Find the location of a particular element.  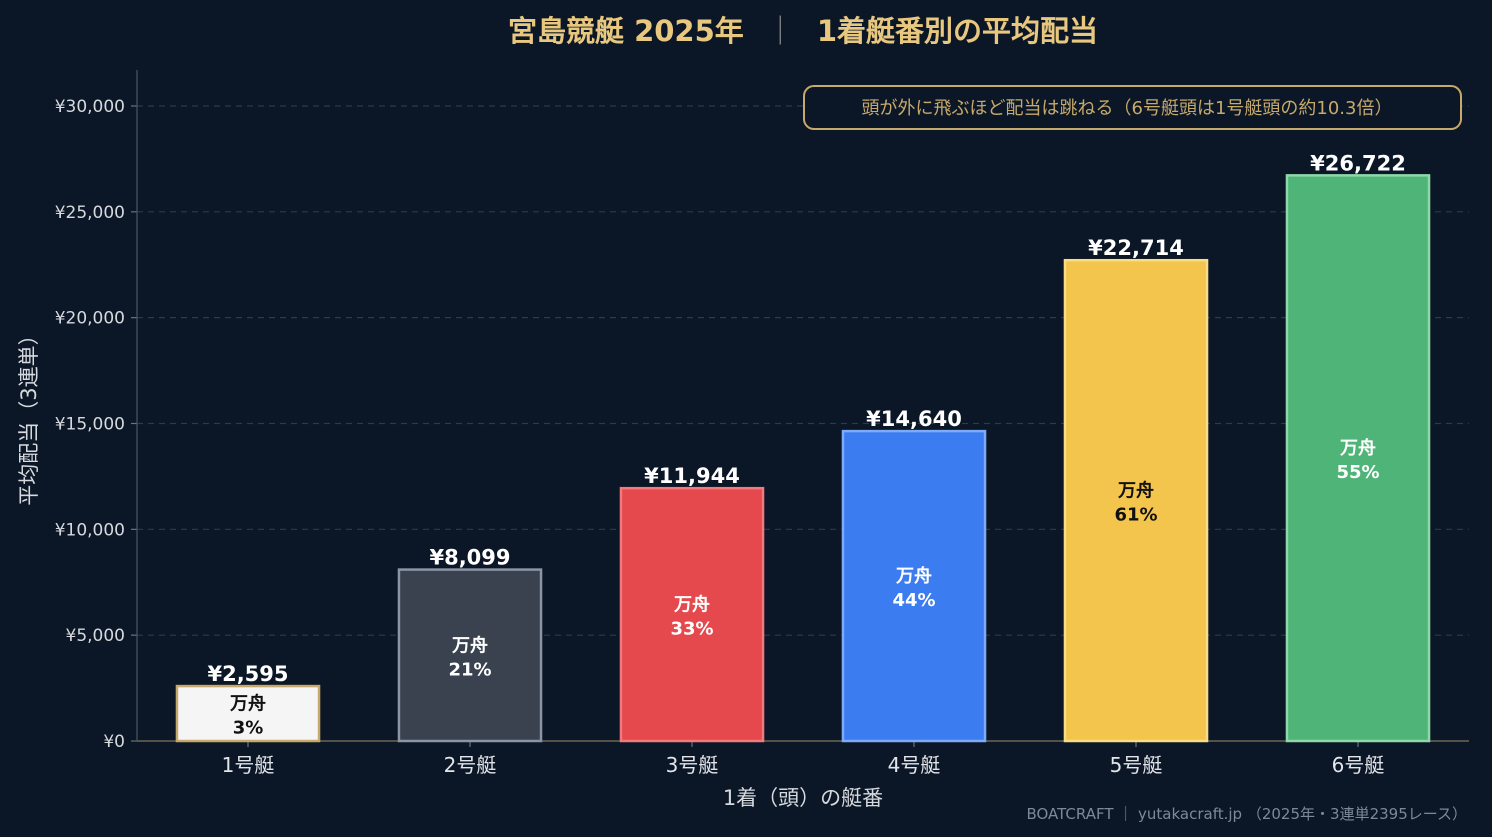

value-label: ¥22,714 is located at coordinates (1136, 248).